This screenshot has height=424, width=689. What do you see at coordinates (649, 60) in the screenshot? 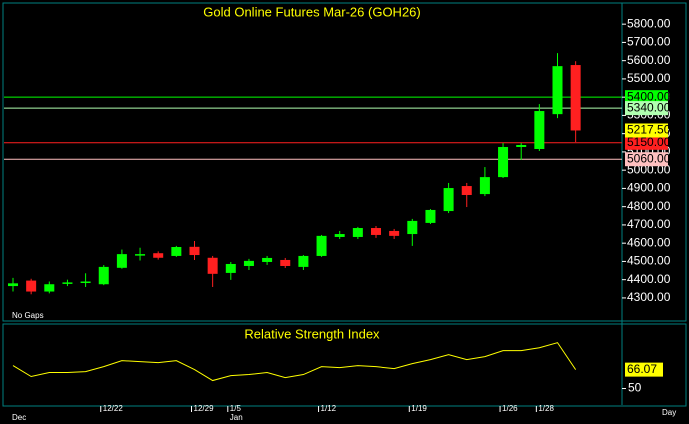
I see `y-tick-label: 5600.00` at bounding box center [649, 60].